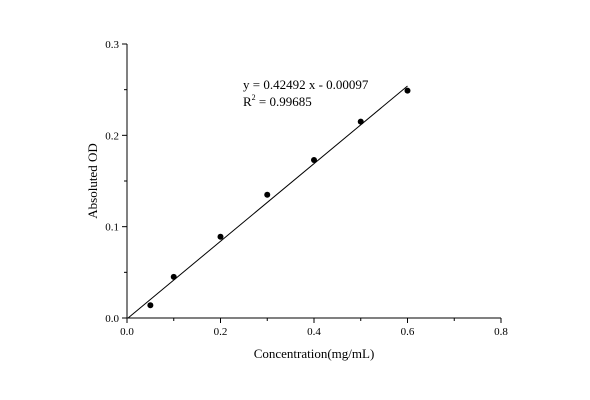 The image size is (590, 400). I want to click on x-axis-tick-labels: 0.0 0.2 0.4 0.6 0.8, so click(314, 332).